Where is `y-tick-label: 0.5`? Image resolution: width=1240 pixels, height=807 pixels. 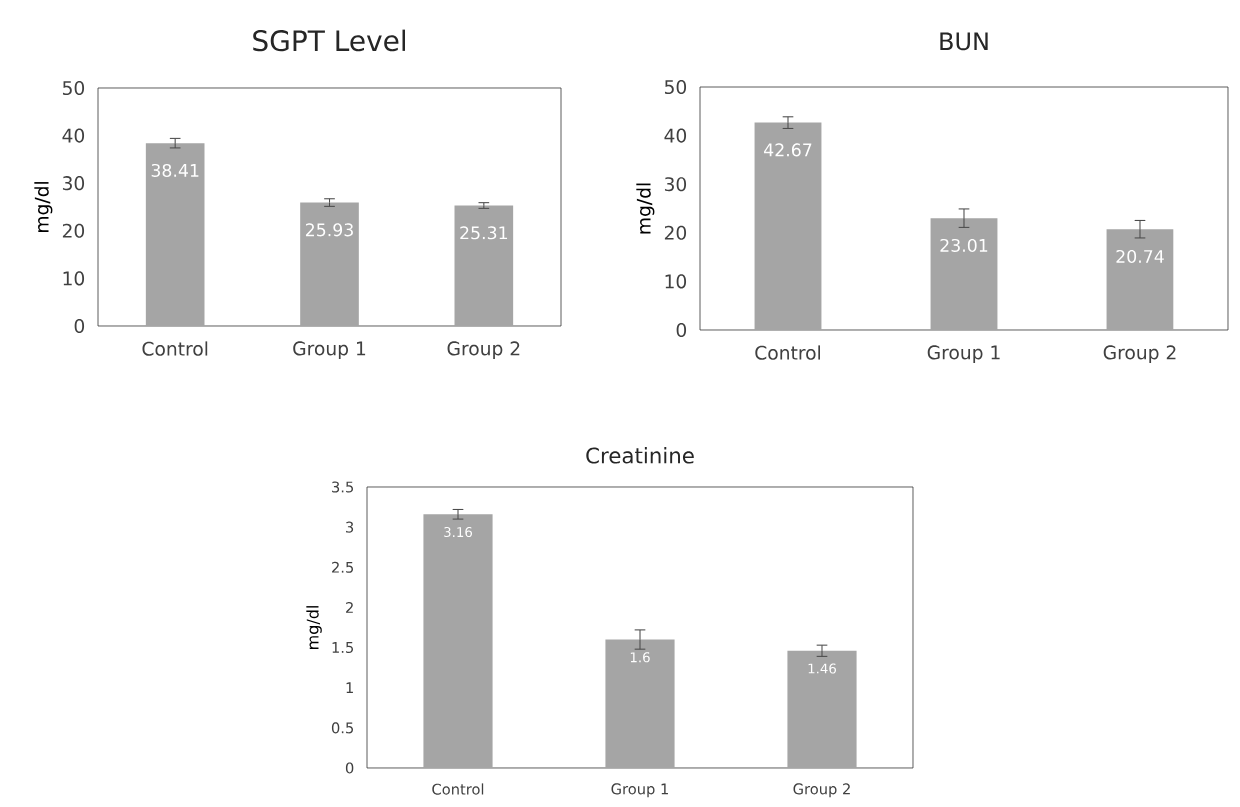
y-tick-label: 0.5 is located at coordinates (342, 728).